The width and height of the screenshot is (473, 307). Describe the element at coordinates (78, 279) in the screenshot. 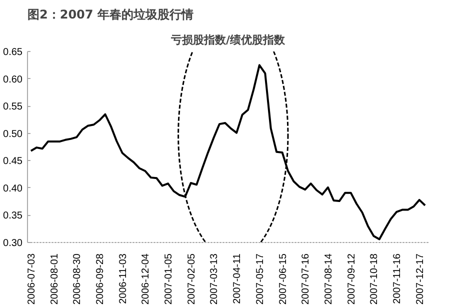

I see `x-tick-label: 2006-08-30` at that location.